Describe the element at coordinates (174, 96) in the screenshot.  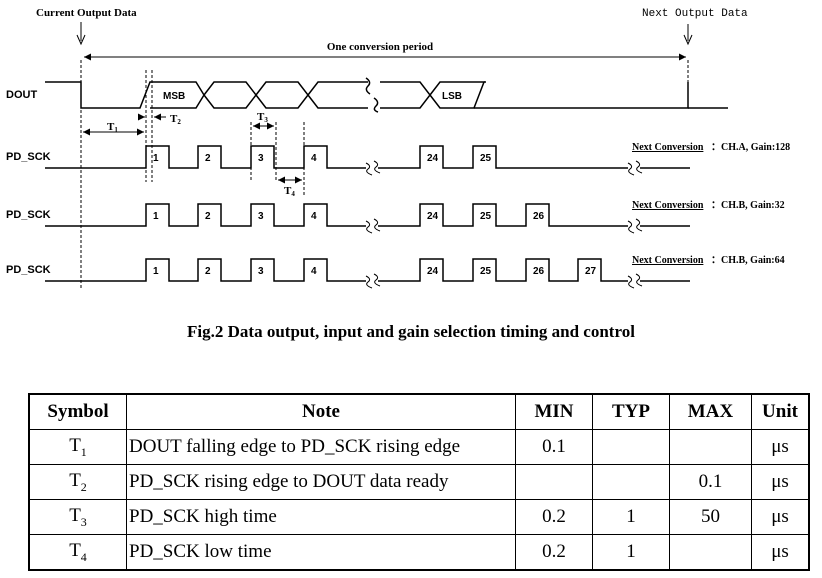
I see `msb-label: MSB` at that location.